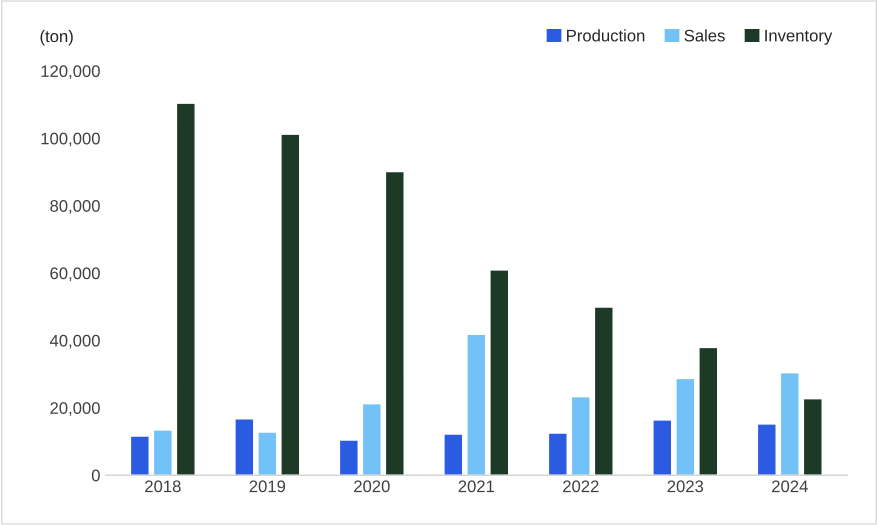 Image resolution: width=878 pixels, height=525 pixels. I want to click on x-tick-label: 2020, so click(372, 486).